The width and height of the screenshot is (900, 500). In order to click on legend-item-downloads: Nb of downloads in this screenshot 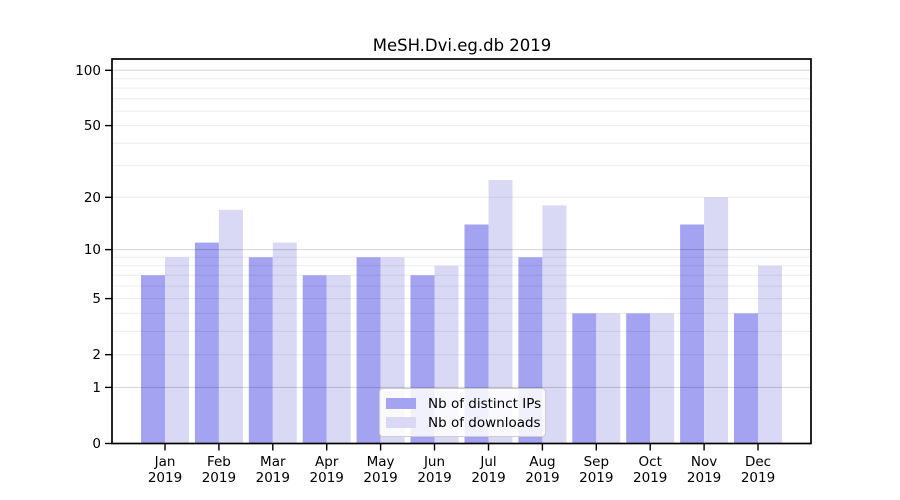, I will do `click(465, 422)`.